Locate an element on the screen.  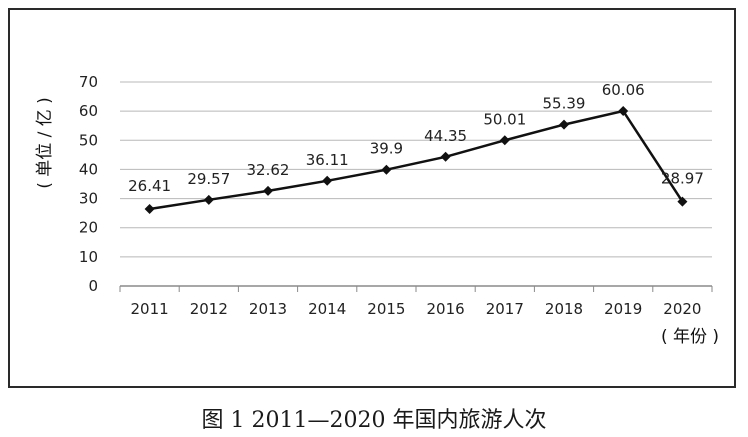
data-label: 60.06 is located at coordinates (623, 90).